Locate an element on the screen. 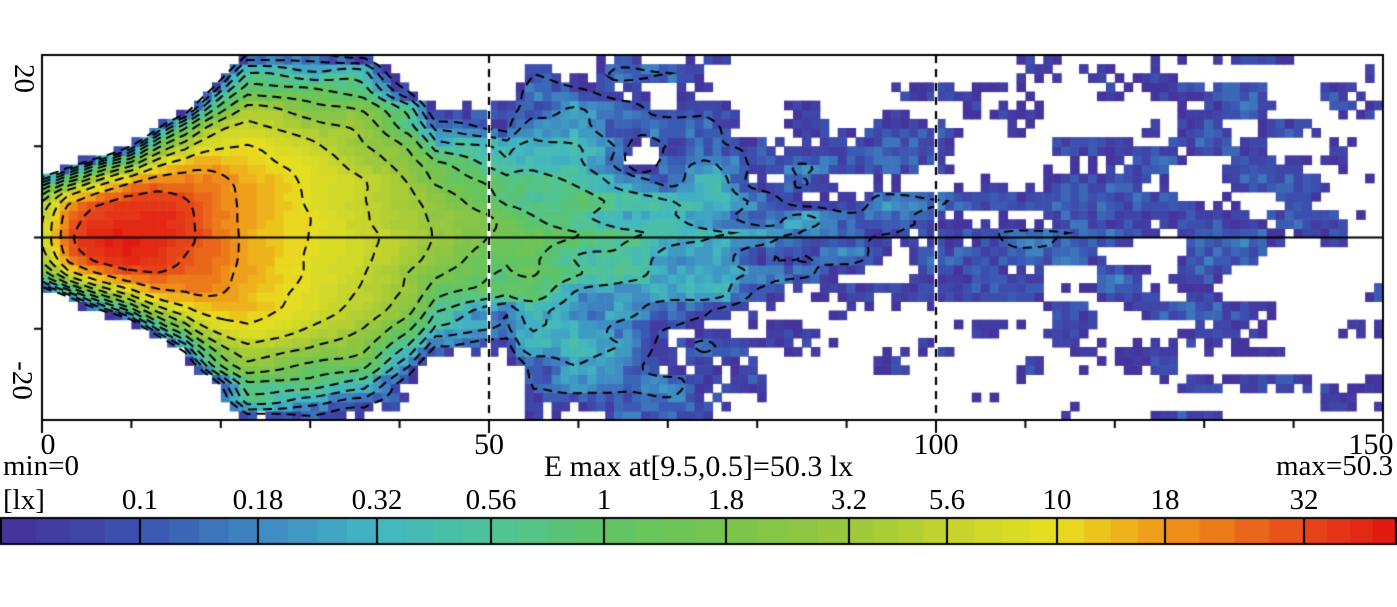  max-value-label: max=50.3 is located at coordinates (1334, 466).